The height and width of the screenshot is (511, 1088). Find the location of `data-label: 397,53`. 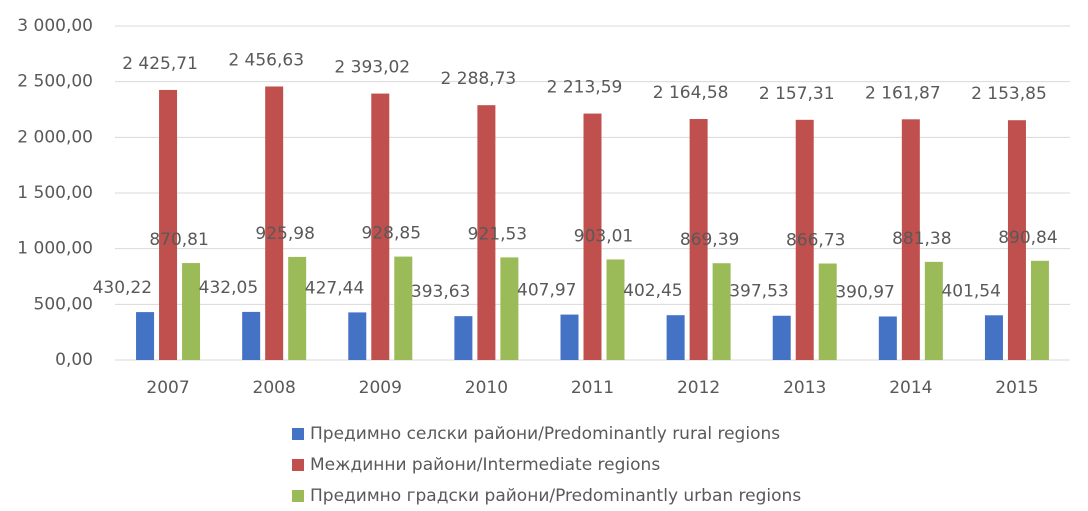

data-label: 397,53 is located at coordinates (758, 292).